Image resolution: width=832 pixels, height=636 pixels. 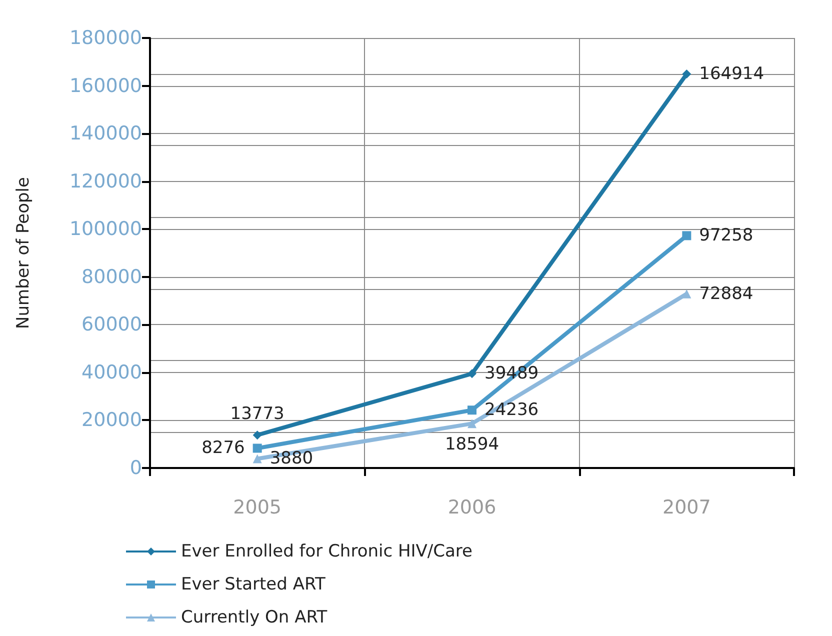 I want to click on y-tick-label: 0, so click(x=136, y=468).